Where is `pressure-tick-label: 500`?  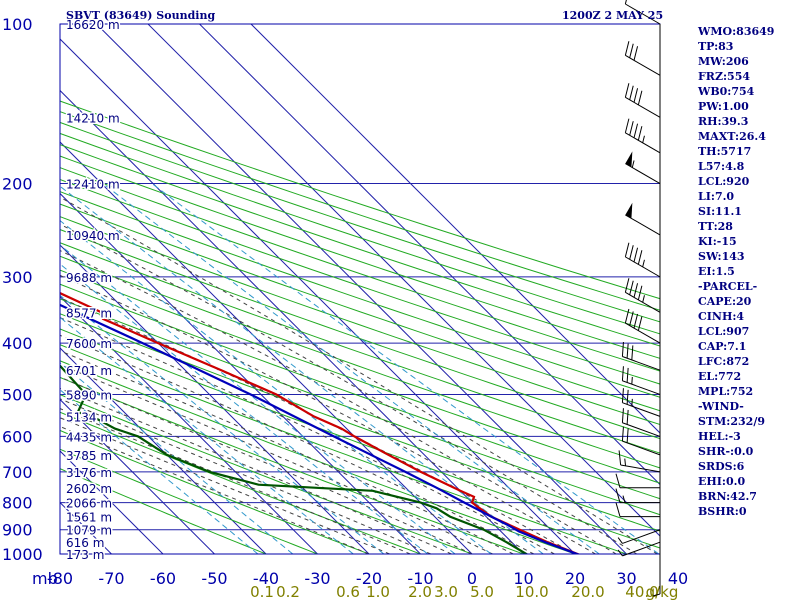
pressure-tick-label: 500 is located at coordinates (17, 394).